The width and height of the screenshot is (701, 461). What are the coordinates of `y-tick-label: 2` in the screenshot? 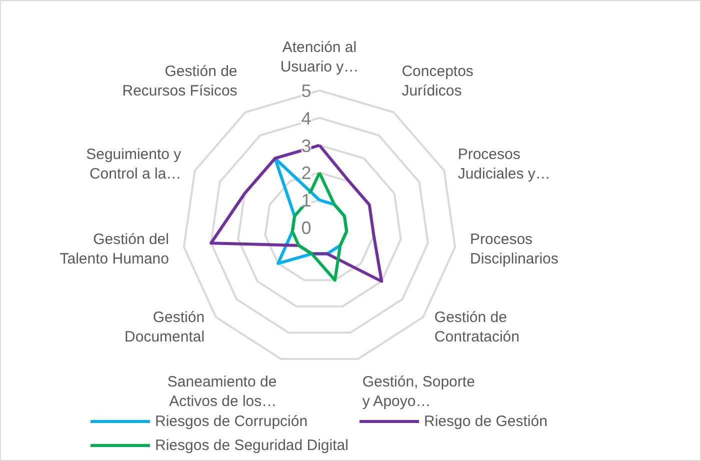 It's located at (306, 173).